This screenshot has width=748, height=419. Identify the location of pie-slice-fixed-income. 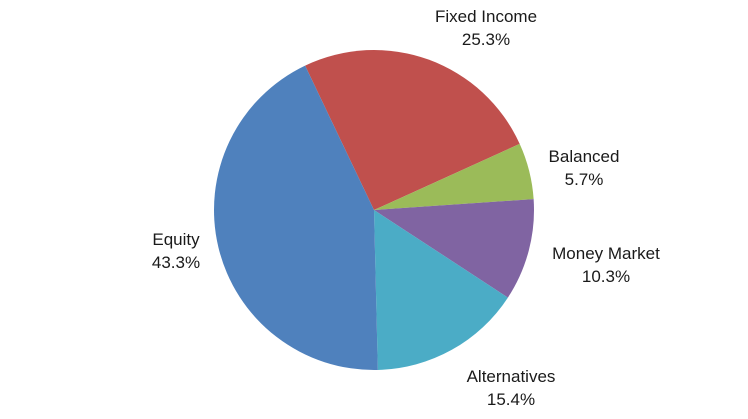
(412, 130).